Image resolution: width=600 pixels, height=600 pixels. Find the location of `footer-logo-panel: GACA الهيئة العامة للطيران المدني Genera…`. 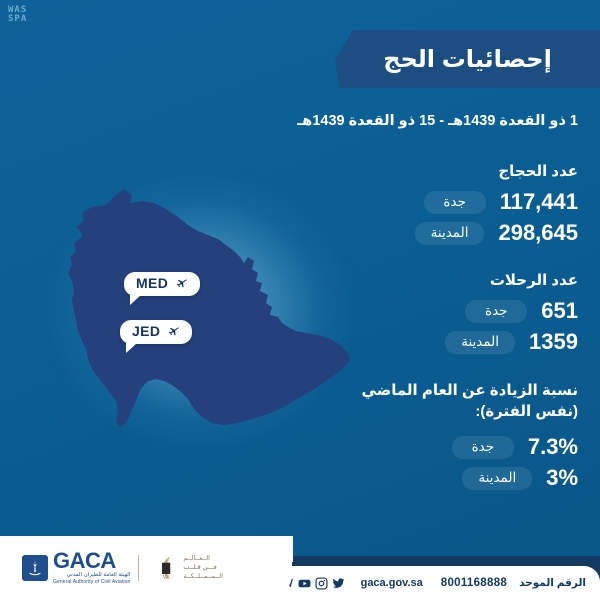

footer-logo-panel: GACA الهيئة العامة للطيران المدني Genera… is located at coordinates (146, 568).